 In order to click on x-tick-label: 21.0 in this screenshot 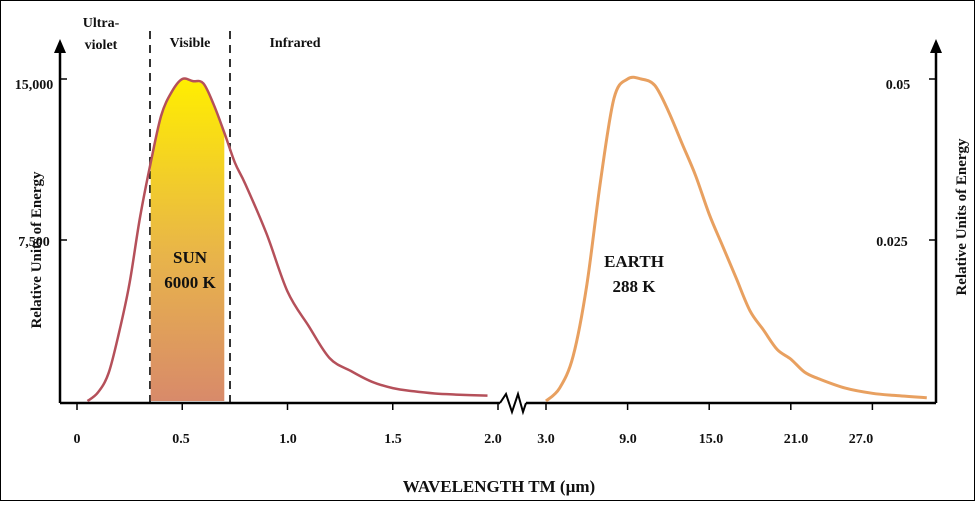, I will do `click(796, 439)`.